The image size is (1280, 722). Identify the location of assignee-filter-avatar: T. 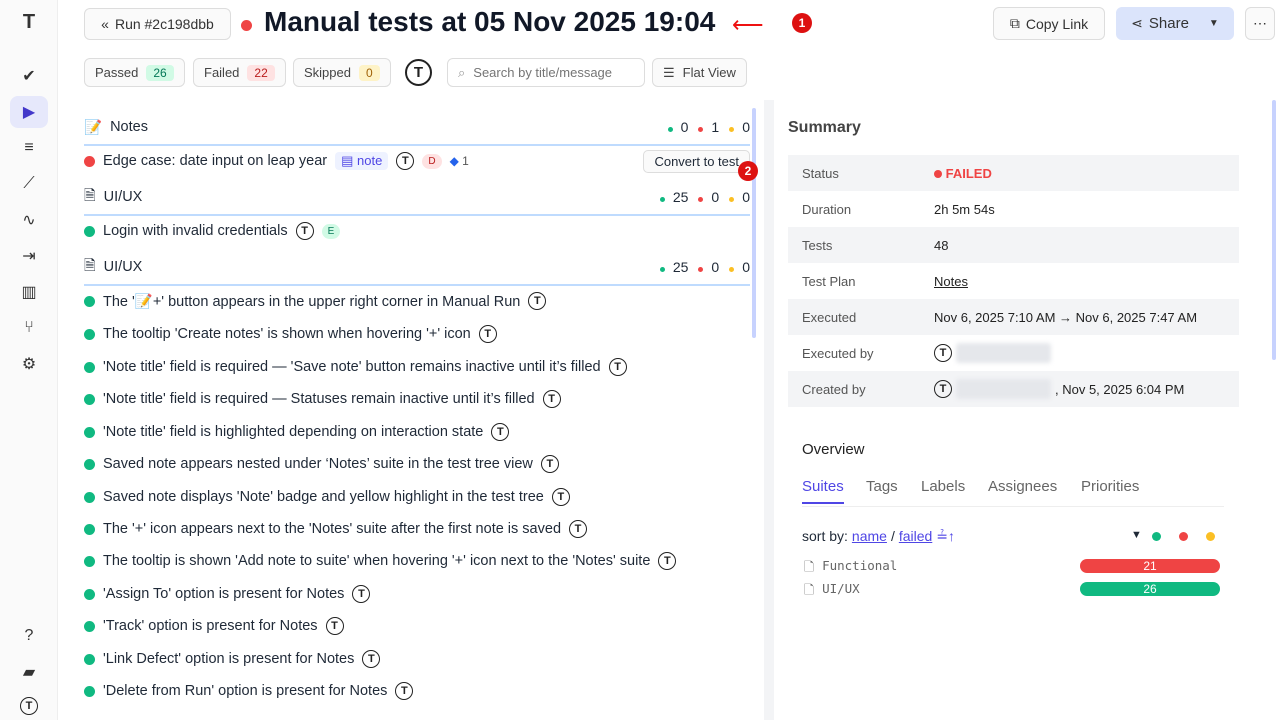
(418, 72).